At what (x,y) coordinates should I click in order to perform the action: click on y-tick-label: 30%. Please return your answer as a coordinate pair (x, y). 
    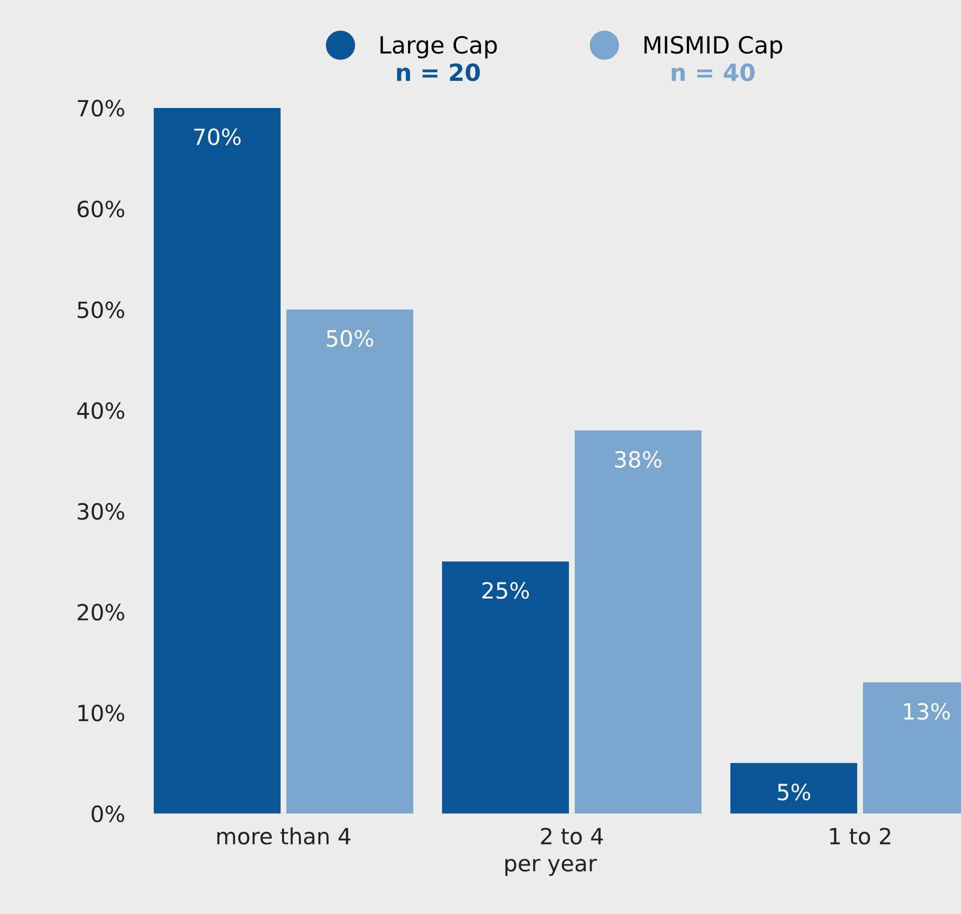
    Looking at the image, I should click on (101, 511).